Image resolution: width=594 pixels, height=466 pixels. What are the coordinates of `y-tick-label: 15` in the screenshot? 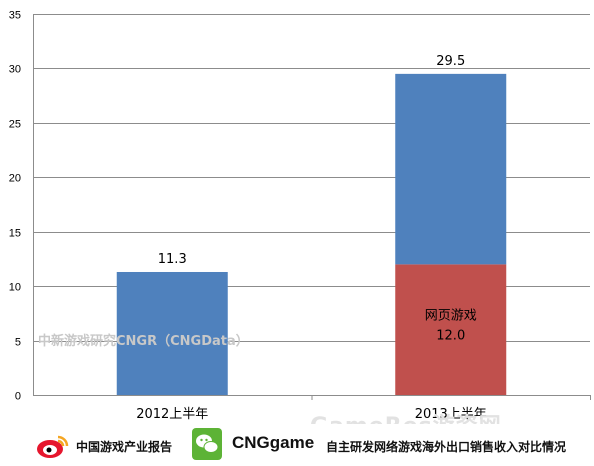 It's located at (15, 234).